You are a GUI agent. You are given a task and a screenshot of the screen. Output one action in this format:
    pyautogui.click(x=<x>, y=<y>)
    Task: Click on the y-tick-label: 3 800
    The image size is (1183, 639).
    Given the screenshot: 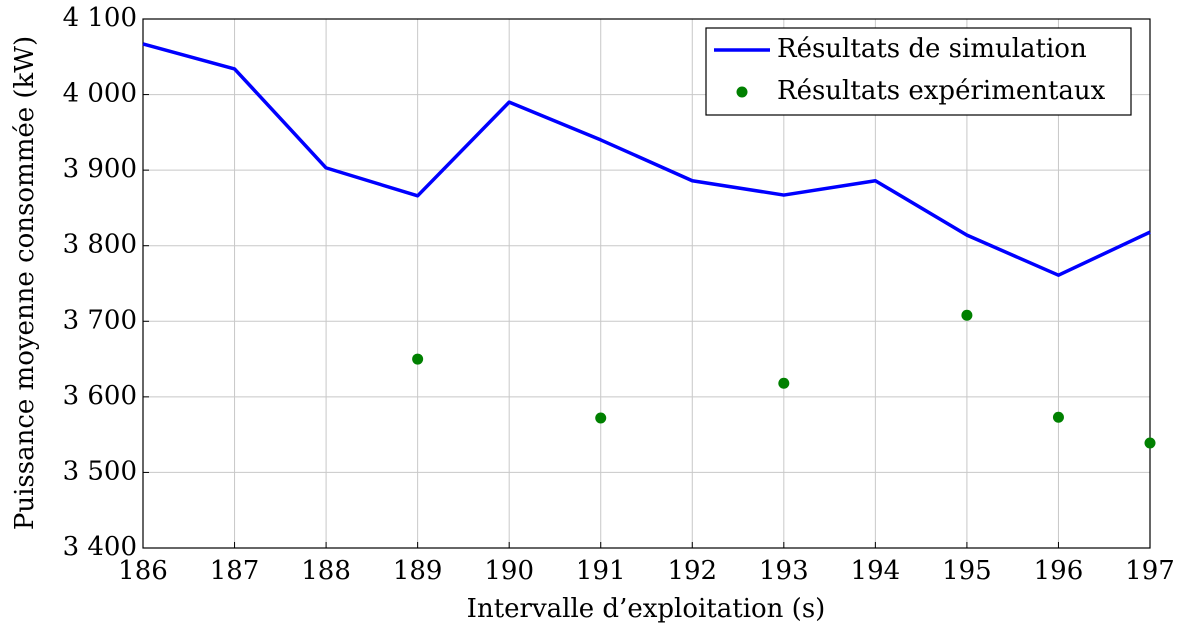 What is the action you would take?
    pyautogui.click(x=100, y=245)
    